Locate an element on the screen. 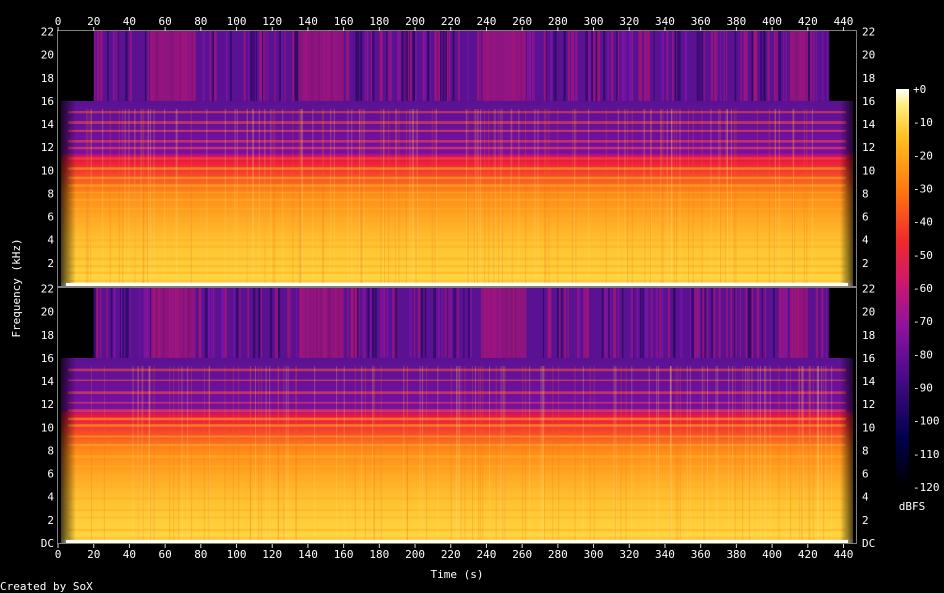  y-tick-label-left: 18 is located at coordinates (47, 78).